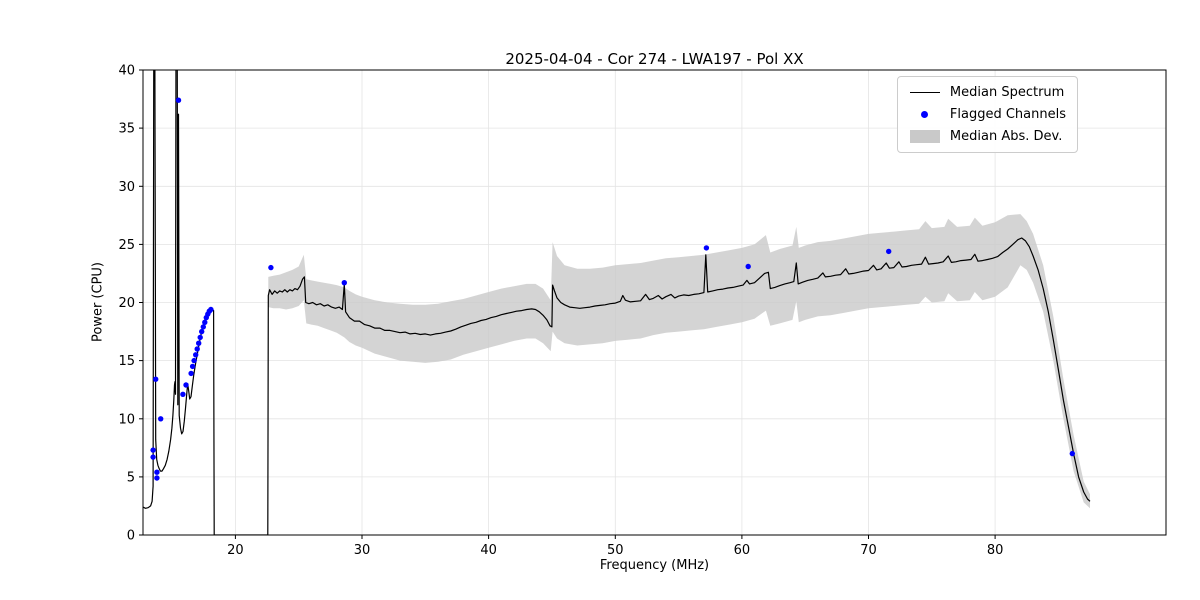  Describe the element at coordinates (131, 536) in the screenshot. I see `svg-text: 0` at that location.